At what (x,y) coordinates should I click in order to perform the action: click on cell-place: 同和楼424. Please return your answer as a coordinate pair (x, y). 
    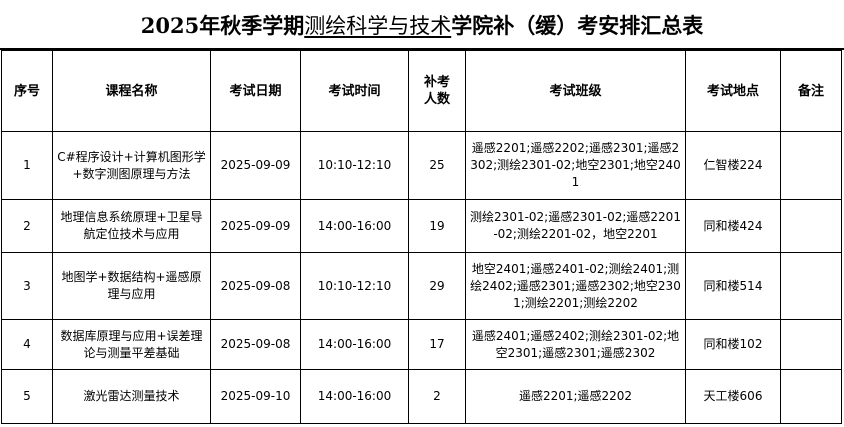
    Looking at the image, I should click on (733, 226).